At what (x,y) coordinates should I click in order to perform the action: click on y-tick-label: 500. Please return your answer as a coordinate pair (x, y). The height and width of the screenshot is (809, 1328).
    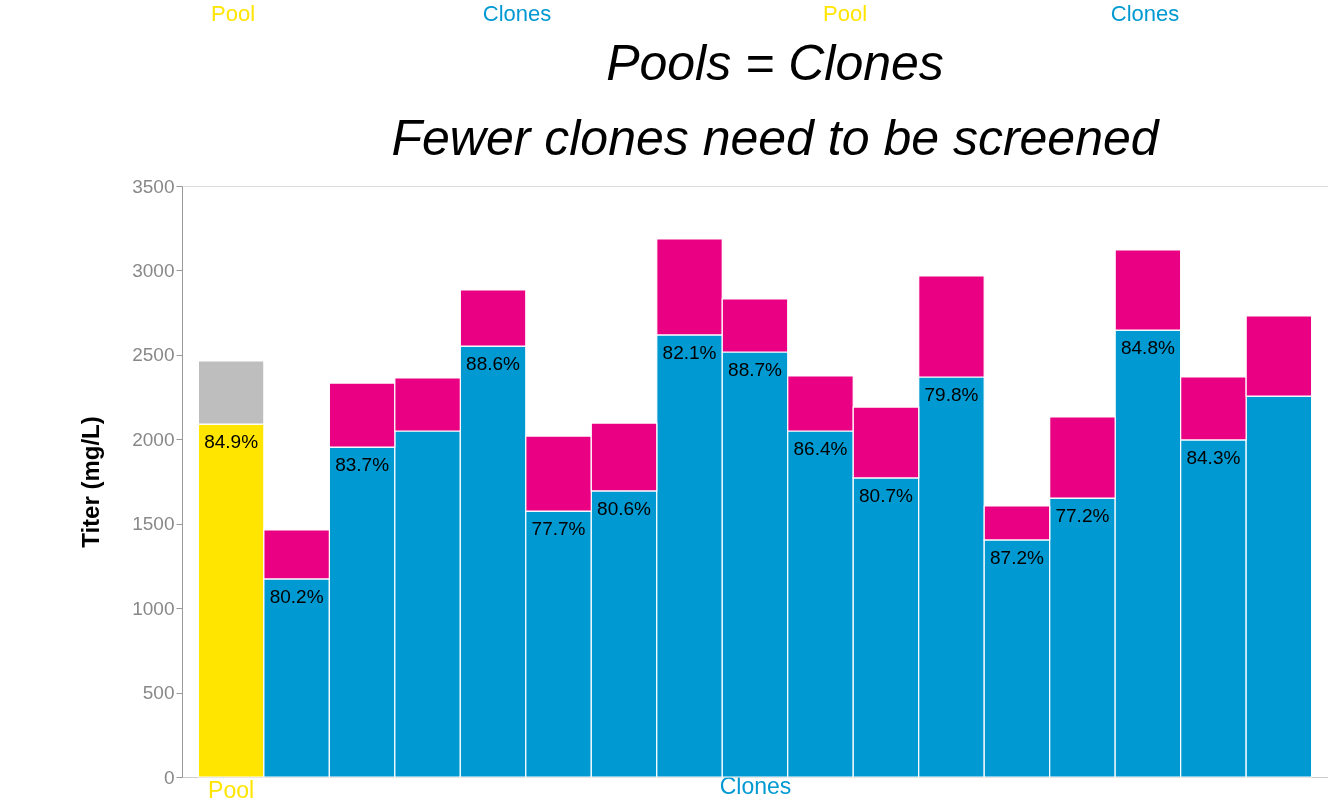
    Looking at the image, I should click on (158, 693).